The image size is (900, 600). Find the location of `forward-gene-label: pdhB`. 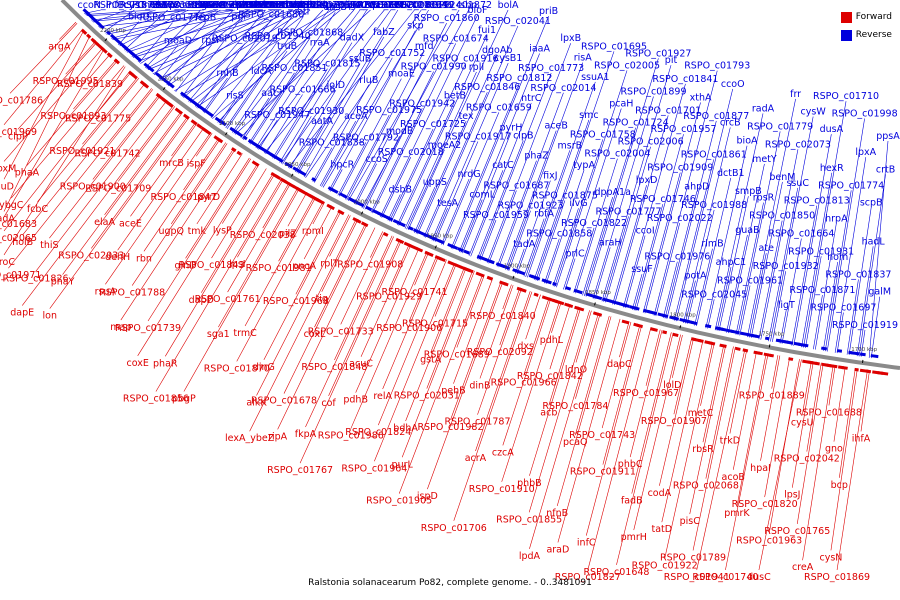

forward-gene-label: pdhB is located at coordinates (355, 400).